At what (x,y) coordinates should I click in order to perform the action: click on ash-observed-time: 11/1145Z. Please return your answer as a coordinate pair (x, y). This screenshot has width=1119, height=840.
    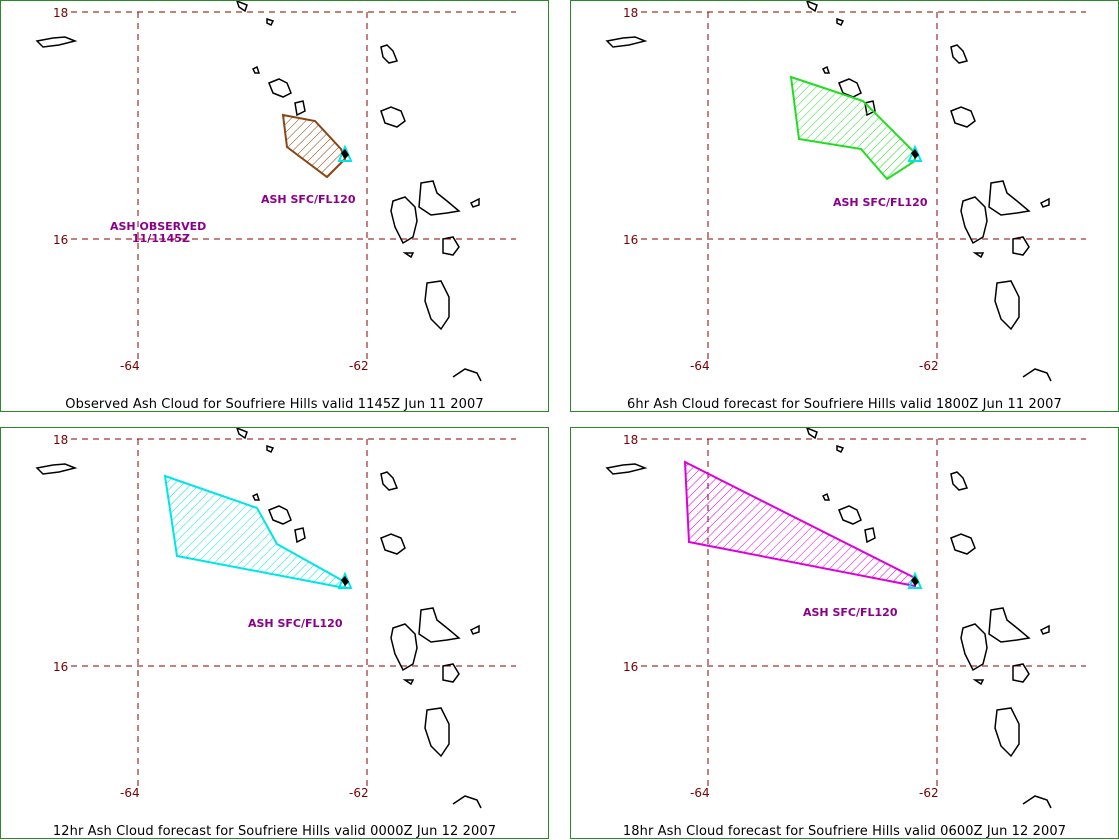
    Looking at the image, I should click on (161, 238).